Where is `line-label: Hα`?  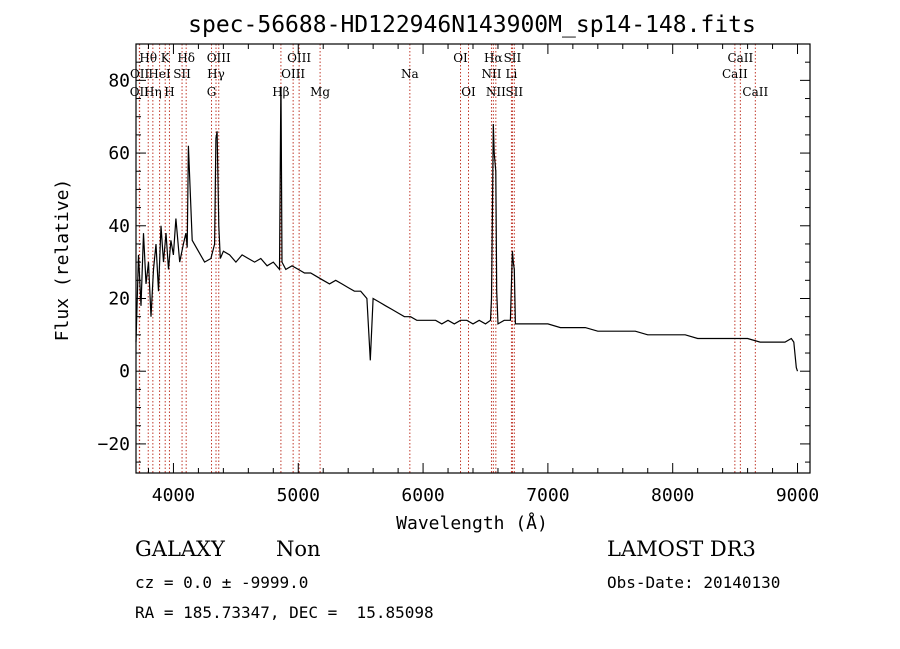
line-label: Hα is located at coordinates (493, 58).